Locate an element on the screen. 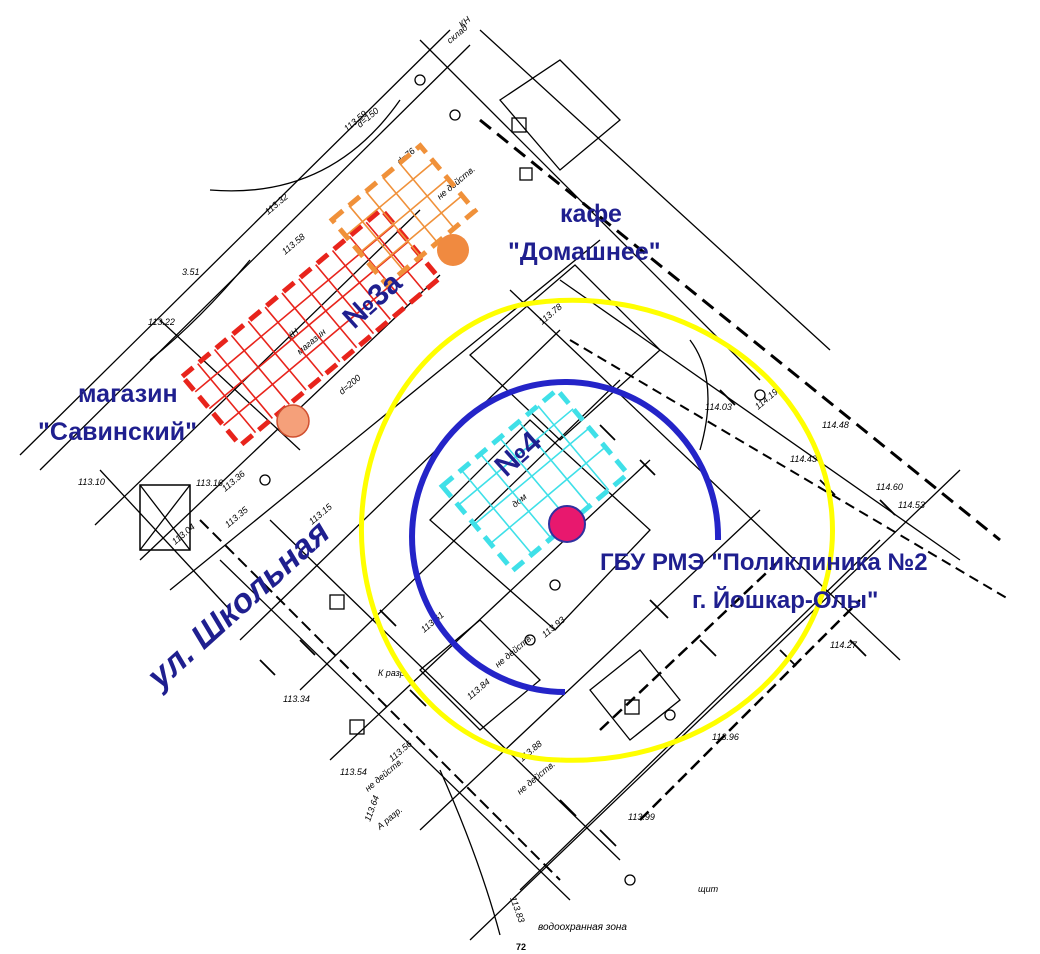 Image resolution: width=1040 pixels, height=954 pixels. survey-label: 114.03 is located at coordinates (718, 407).